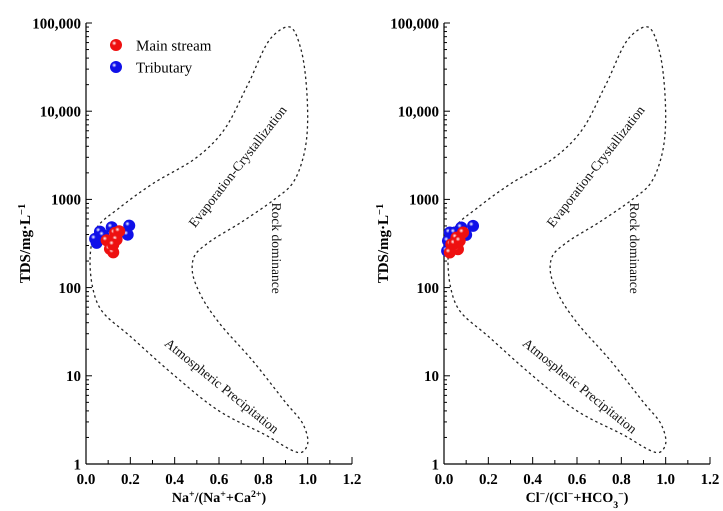  Describe the element at coordinates (174, 46) in the screenshot. I see `legend-label: Main stream` at that location.